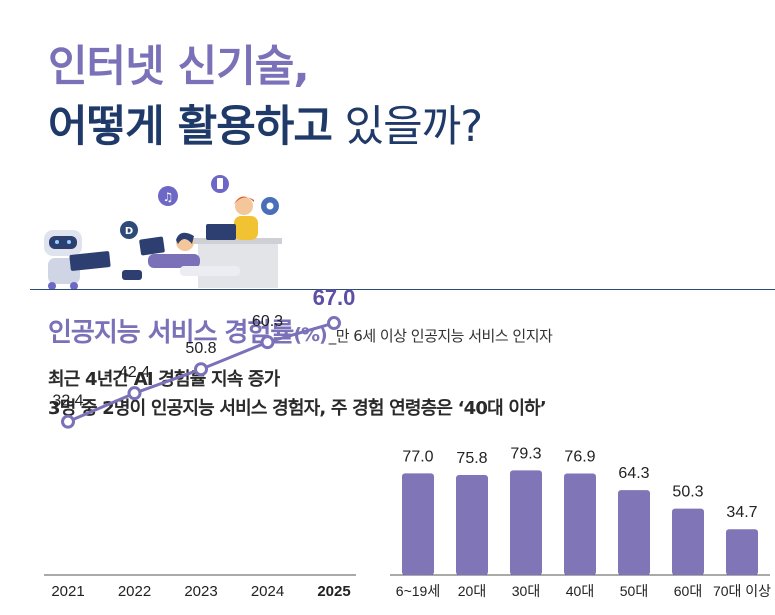 This screenshot has width=775, height=615. What do you see at coordinates (200, 591) in the screenshot?
I see `line-chart-x-tick-label: 2023` at bounding box center [200, 591].